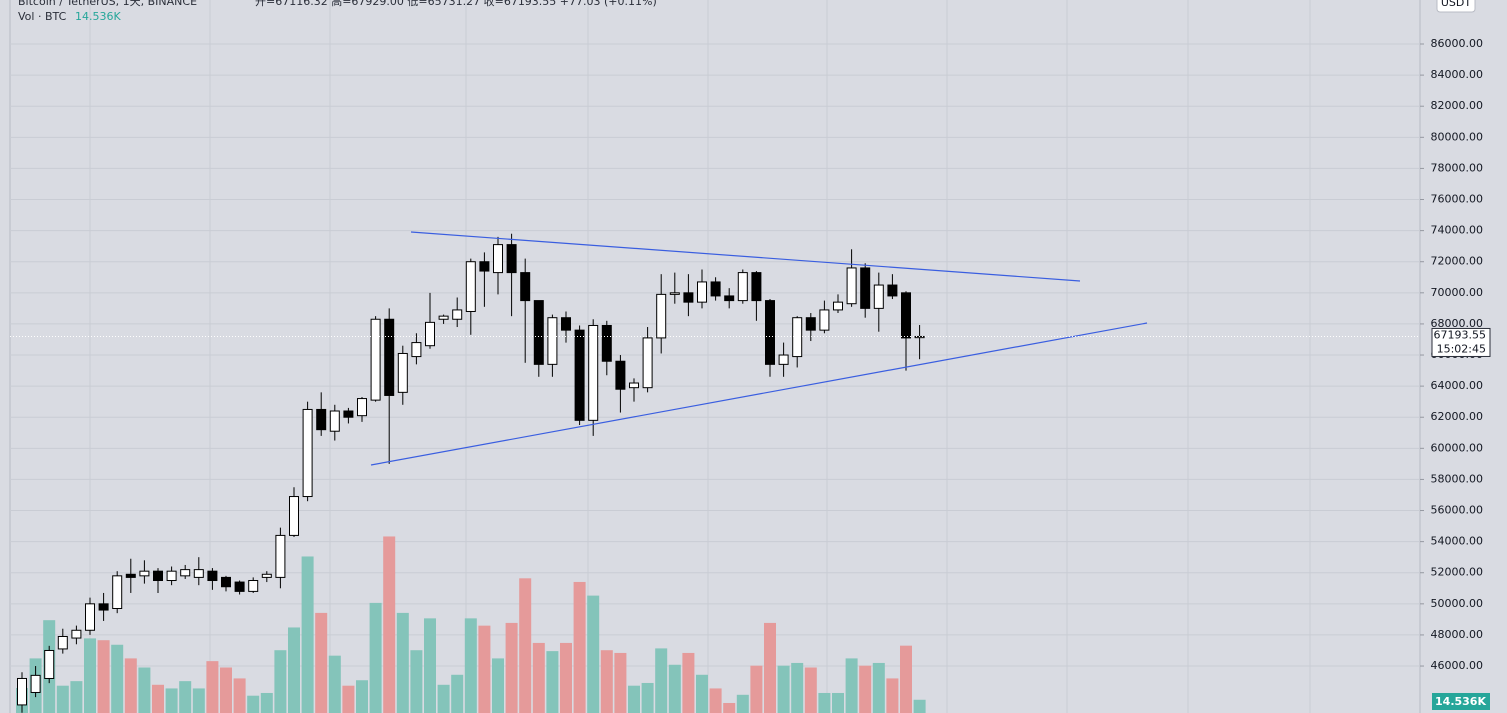 Image resolution: width=1507 pixels, height=713 pixels. Describe the element at coordinates (107, 4) in the screenshot. I see `symbol-title: Bitcoin / TetherUS, 1天, BINANCE` at that location.